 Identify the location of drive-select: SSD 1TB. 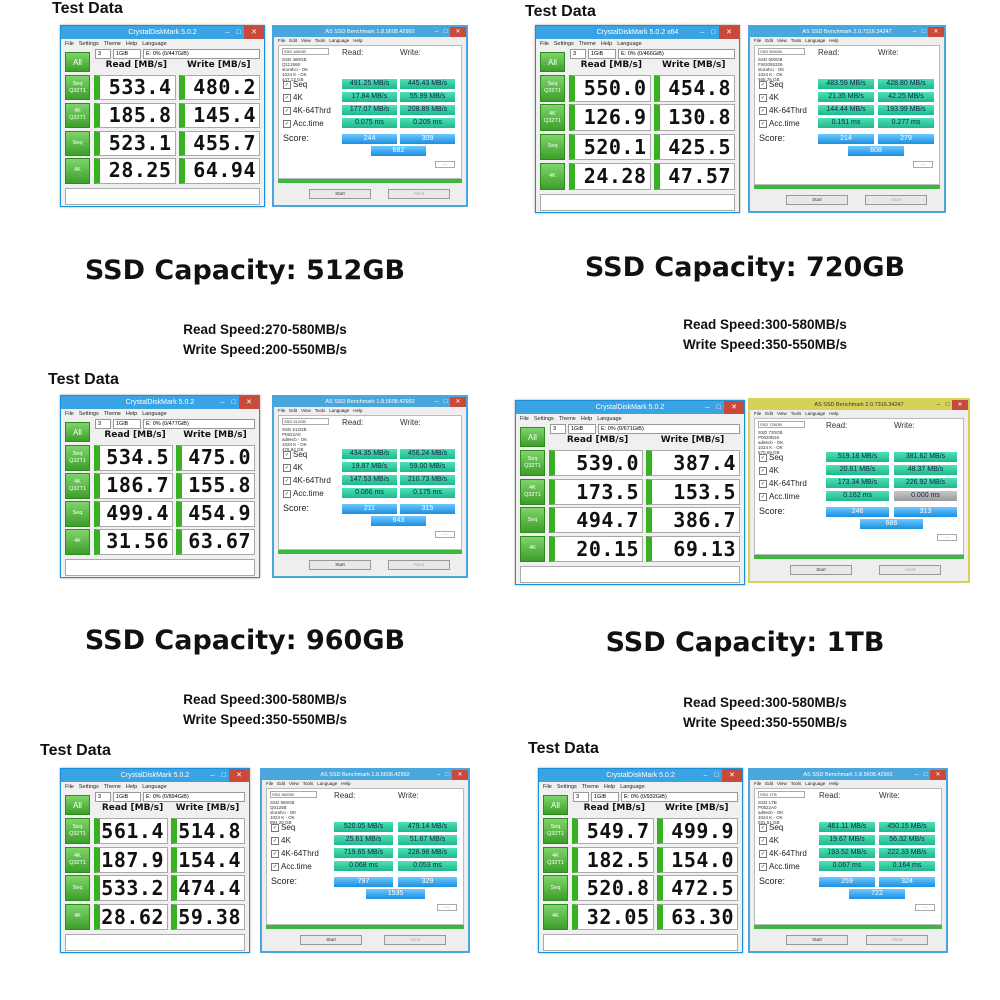
(781, 794).